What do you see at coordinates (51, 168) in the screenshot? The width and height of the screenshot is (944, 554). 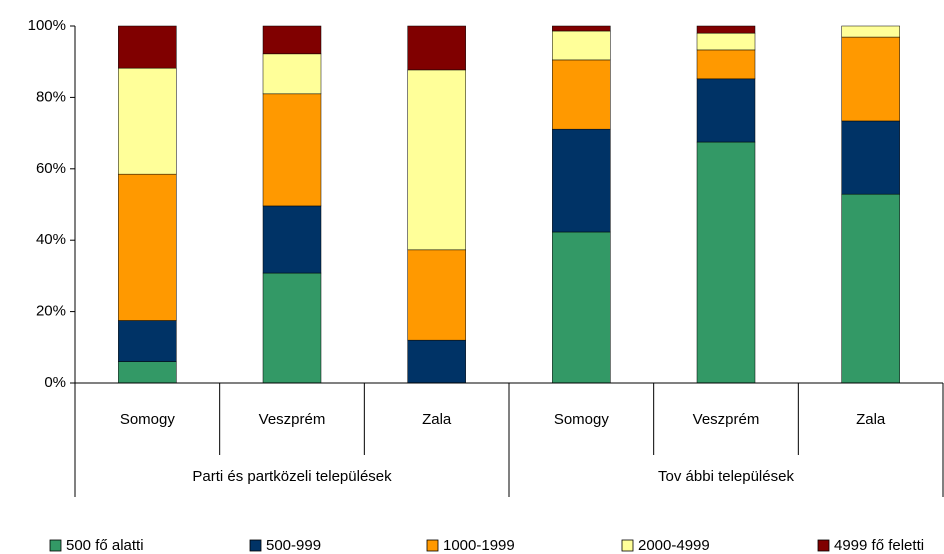 I see `y-tick-label: 60%` at bounding box center [51, 168].